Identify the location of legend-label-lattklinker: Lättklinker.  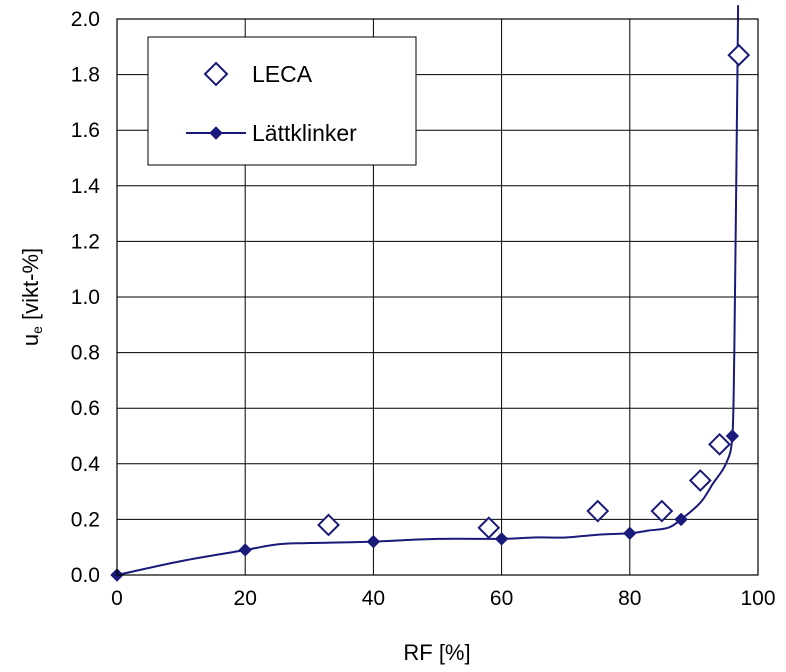
(304, 133).